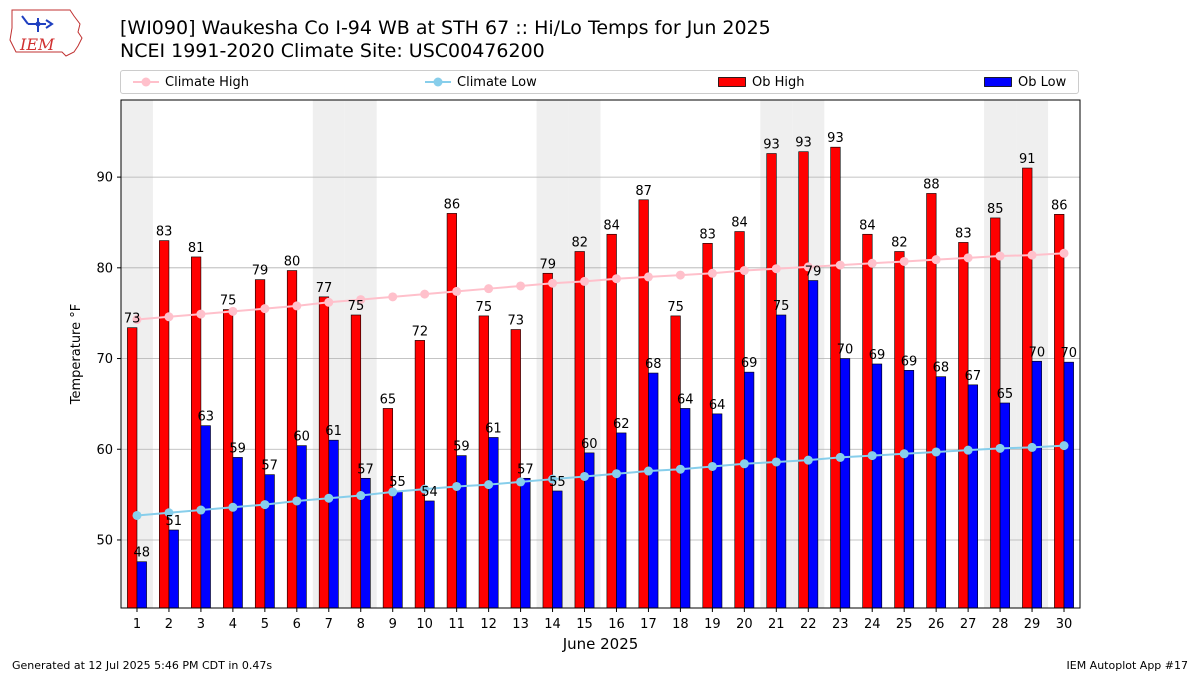 Image resolution: width=1200 pixels, height=675 pixels. Describe the element at coordinates (1069, 353) in the screenshot. I see `label-ob-low-day-30: 70` at that location.